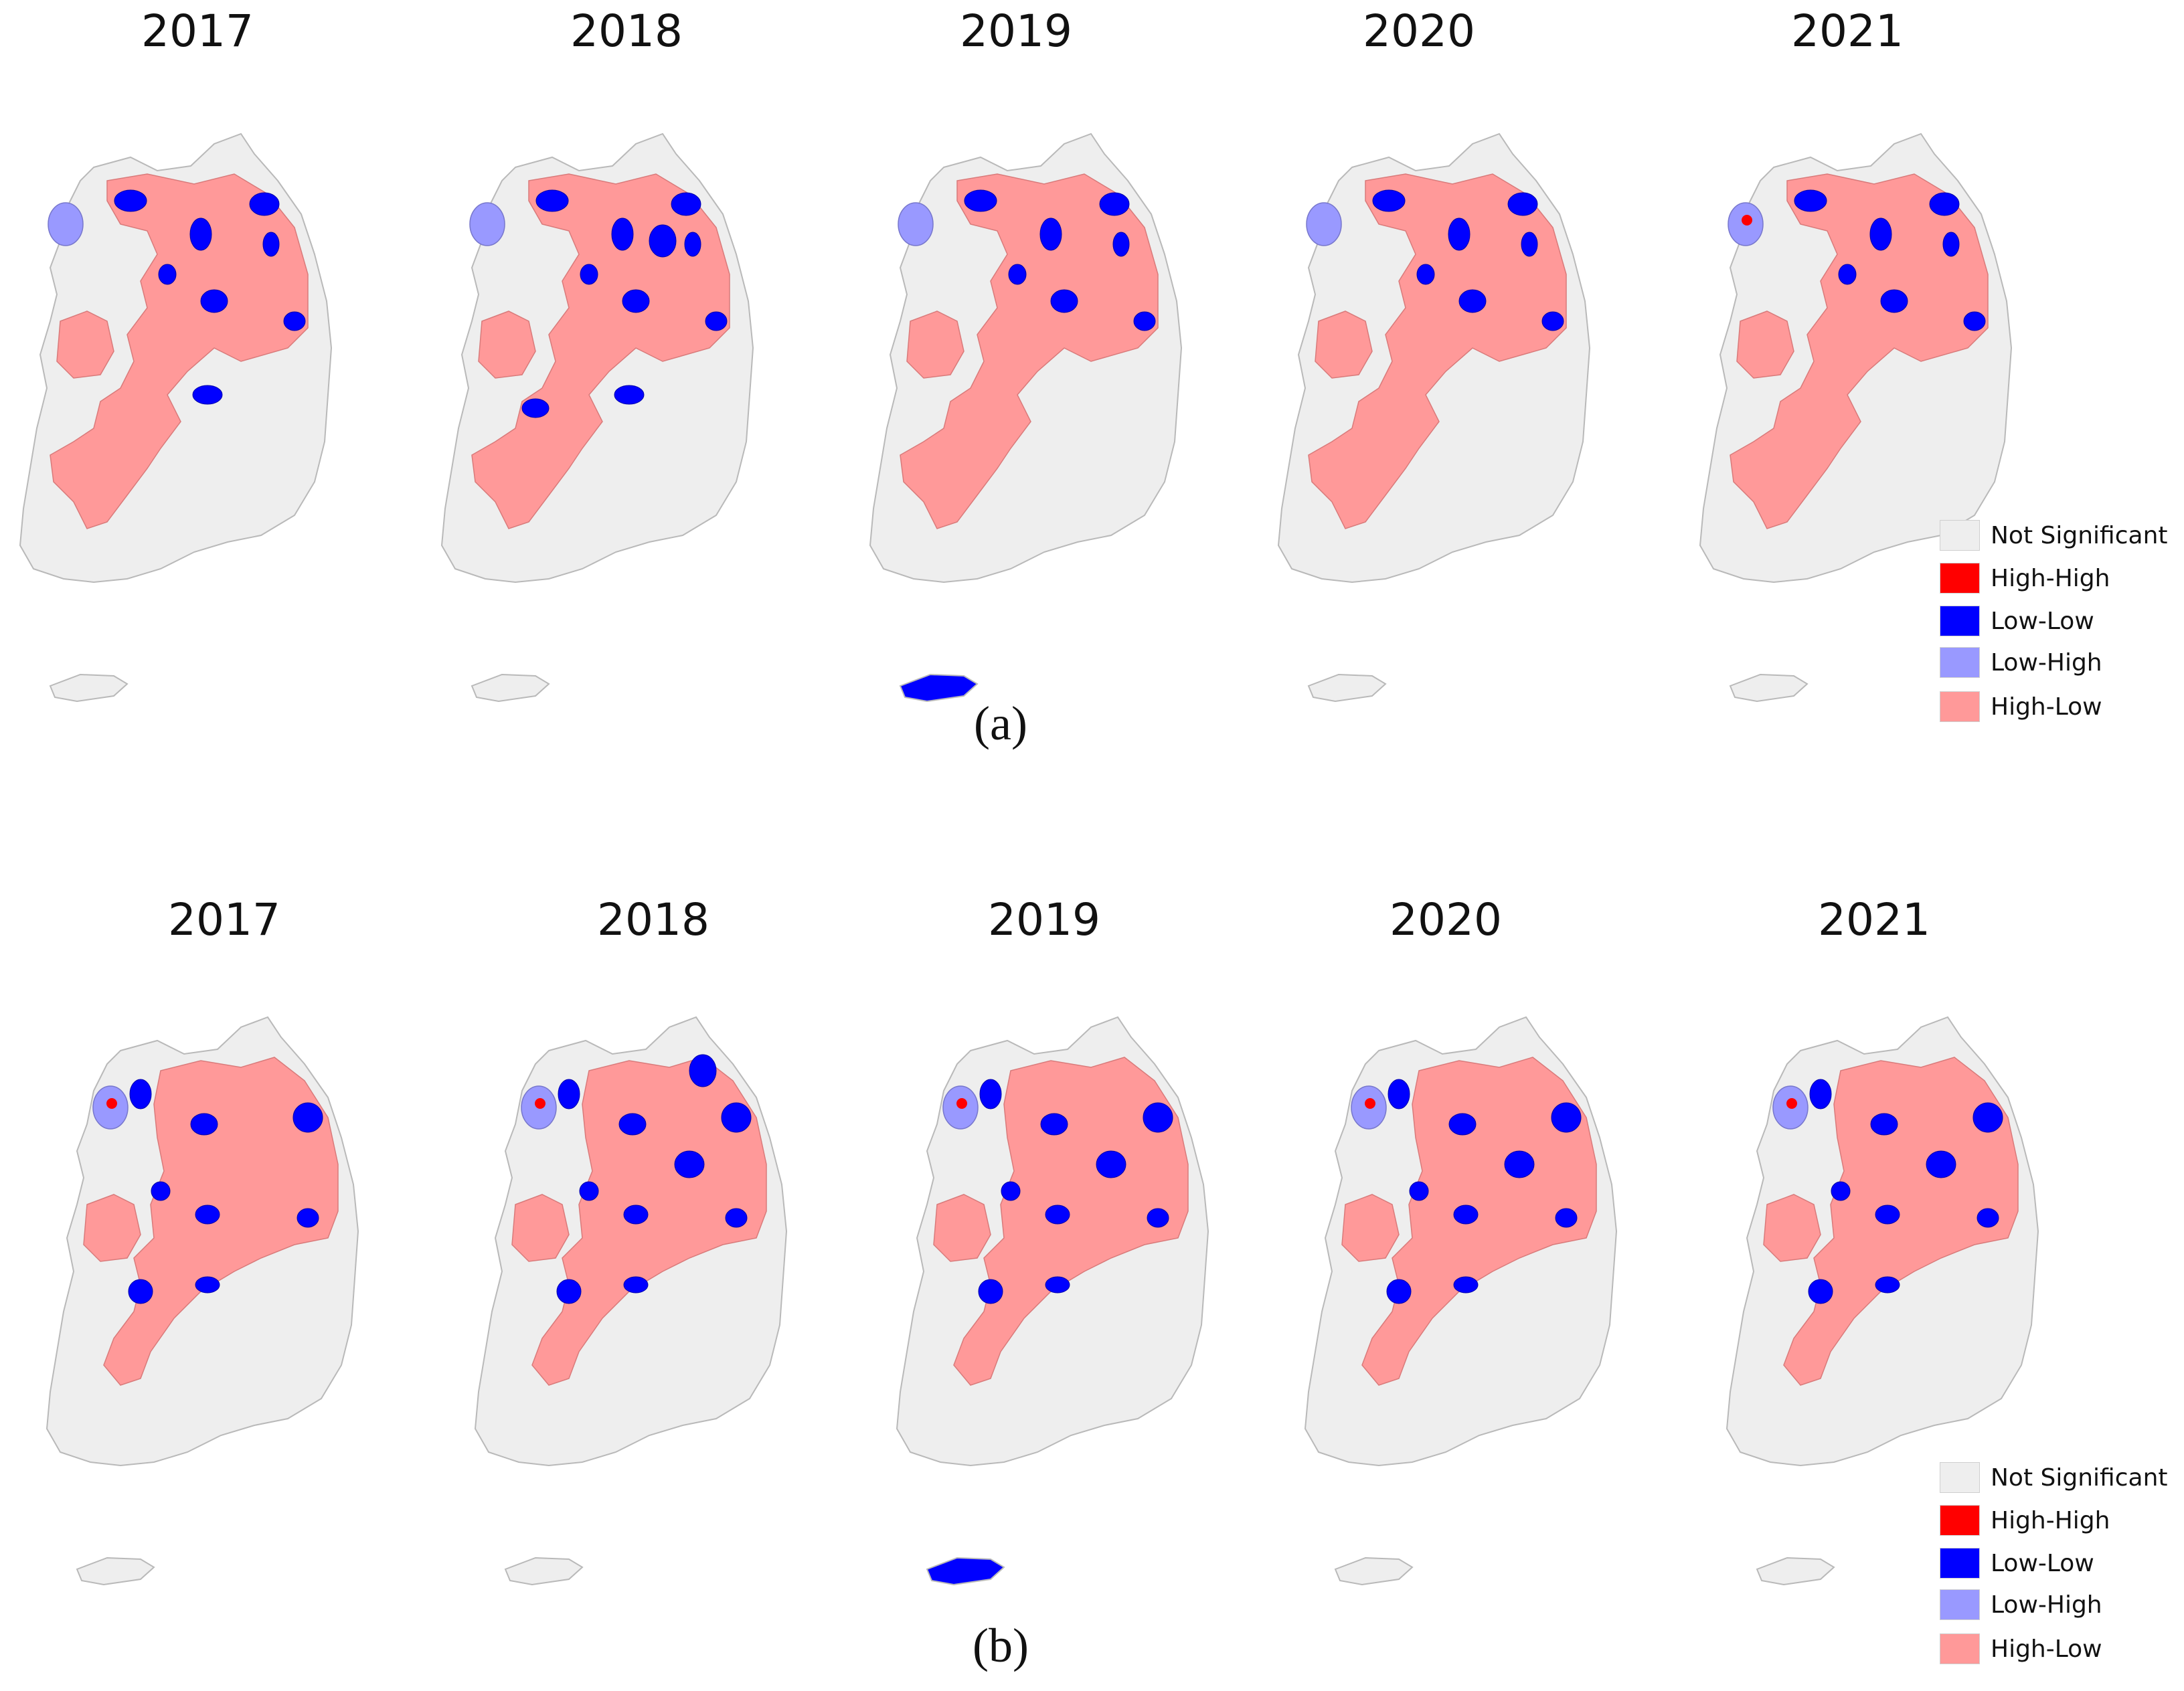  I want to click on year-label-b-2021: 2021, so click(1874, 920).